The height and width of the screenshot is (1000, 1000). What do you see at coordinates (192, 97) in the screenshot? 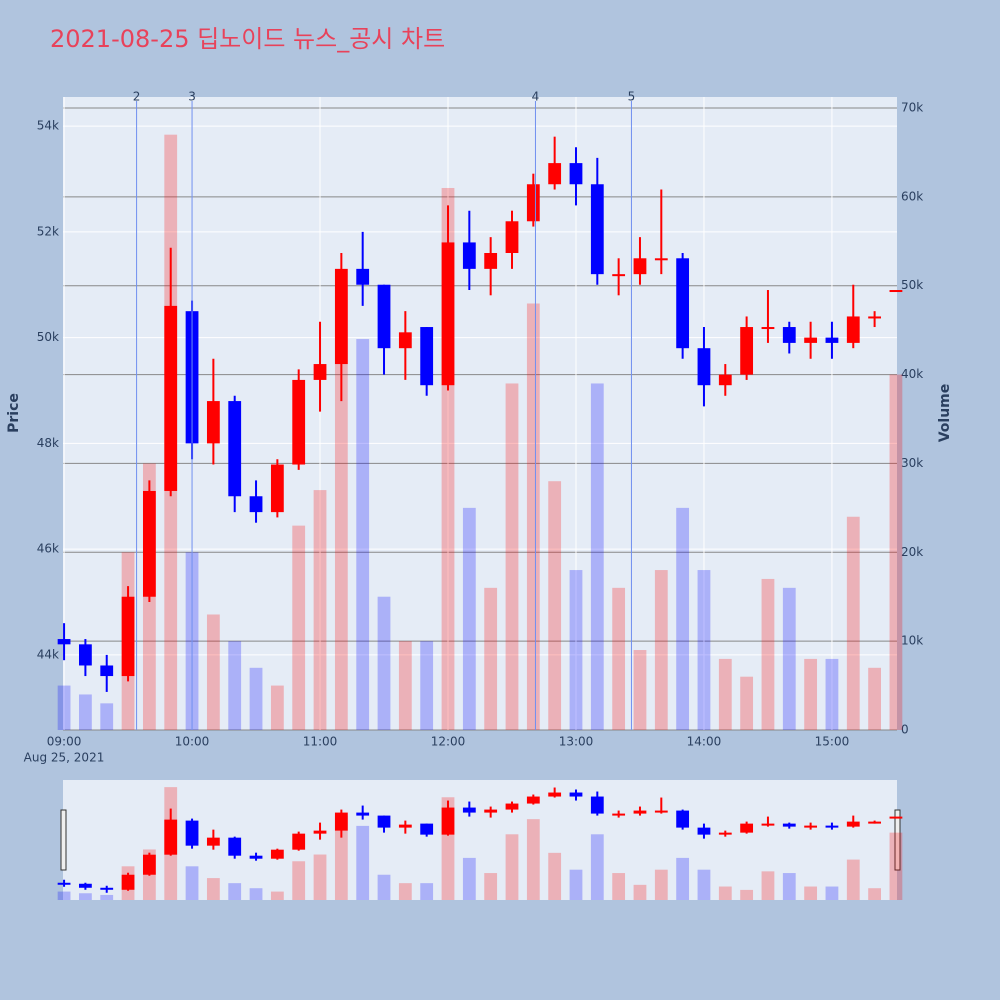
I see `news-label: 3` at bounding box center [192, 97].